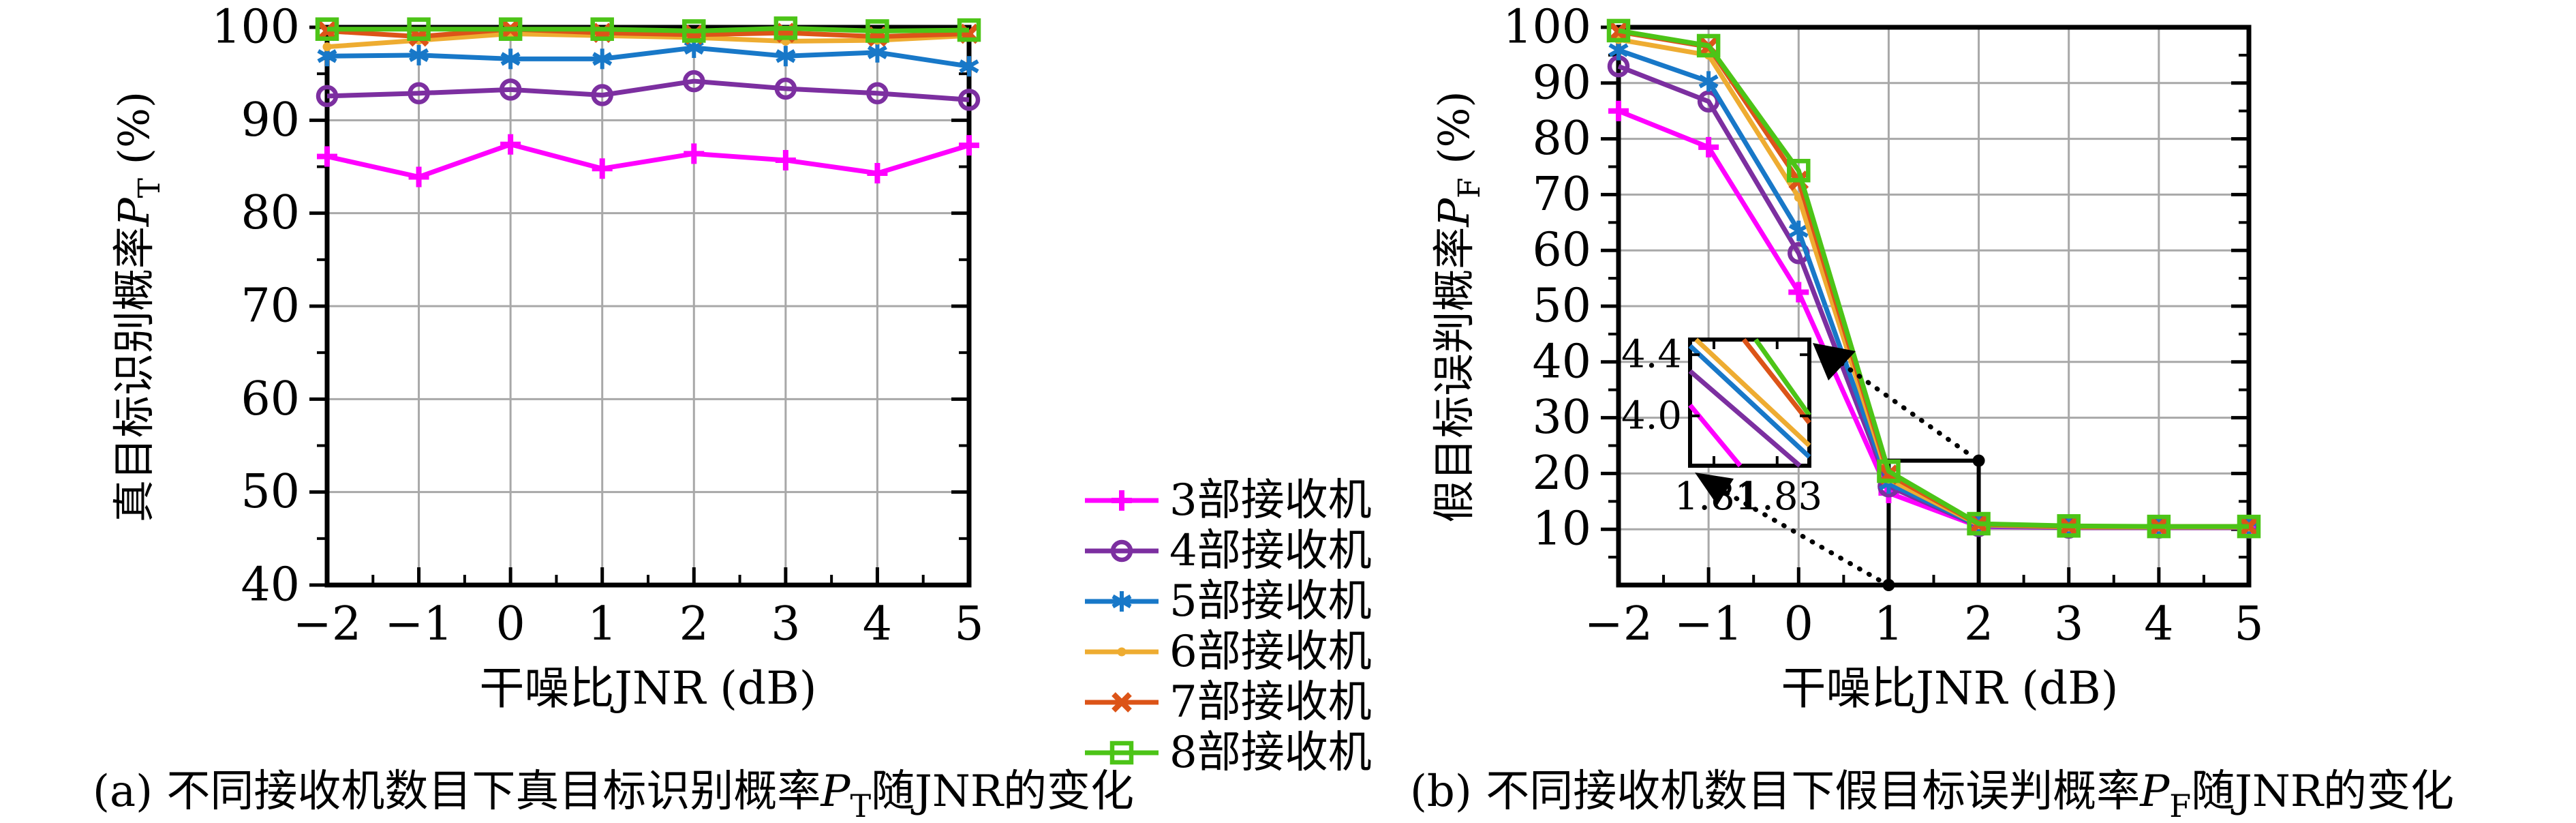  I want to click on annotations-layer: 4.4 4.0 1.811.83, so click(1803, 462).